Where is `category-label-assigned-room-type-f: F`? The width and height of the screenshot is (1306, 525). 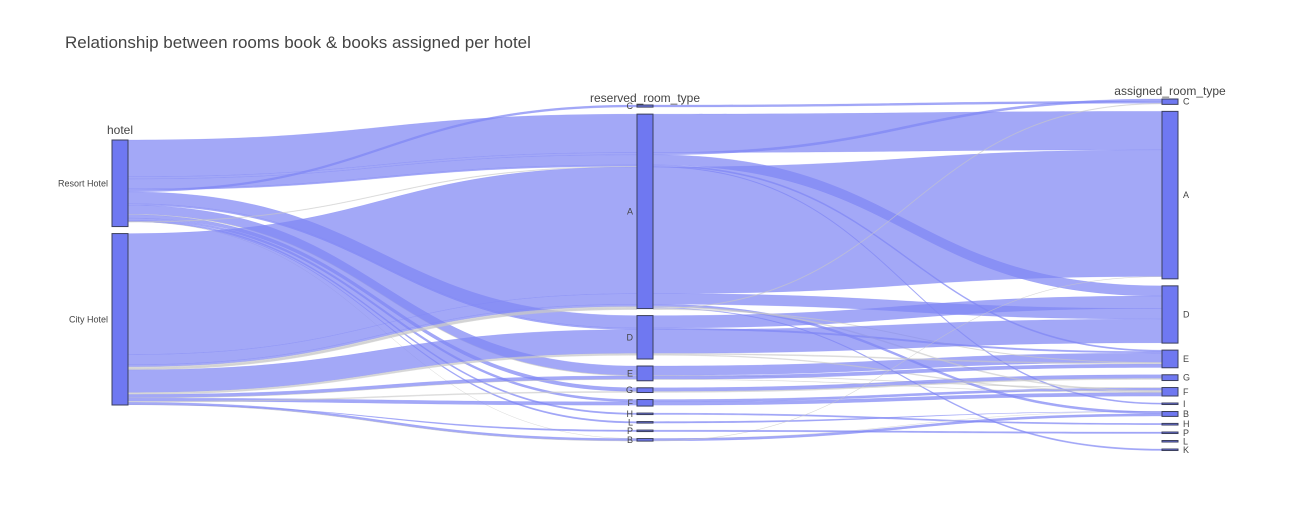
category-label-assigned-room-type-f: F is located at coordinates (1186, 392).